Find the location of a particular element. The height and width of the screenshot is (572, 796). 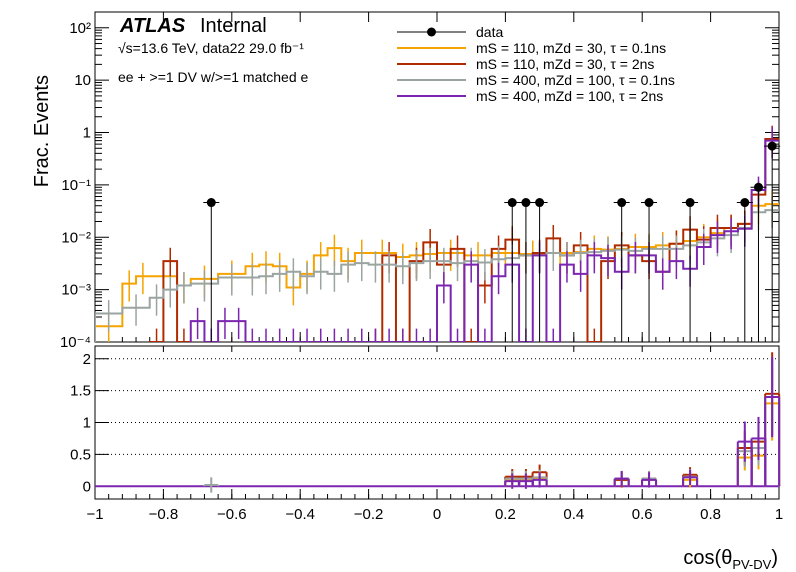

y-tick-label-top: 1 is located at coordinates (87, 133).